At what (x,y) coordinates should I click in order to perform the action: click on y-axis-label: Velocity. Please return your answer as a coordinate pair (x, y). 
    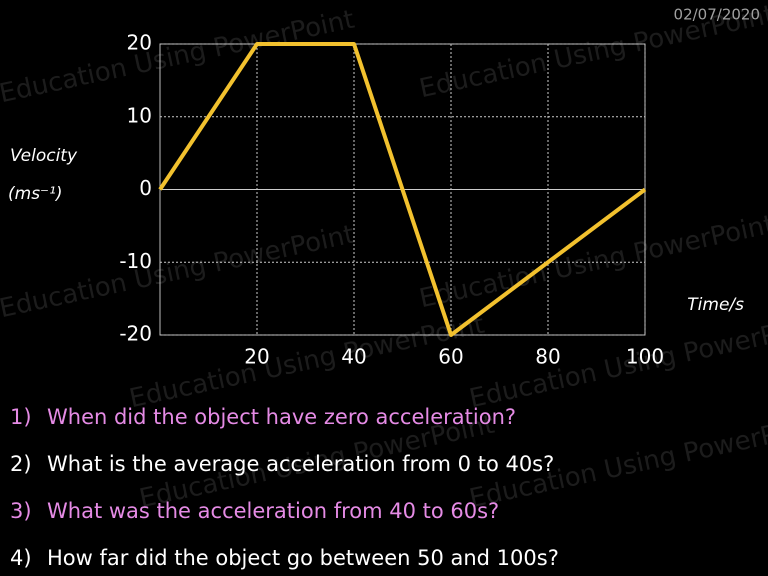
    Looking at the image, I should click on (44, 156).